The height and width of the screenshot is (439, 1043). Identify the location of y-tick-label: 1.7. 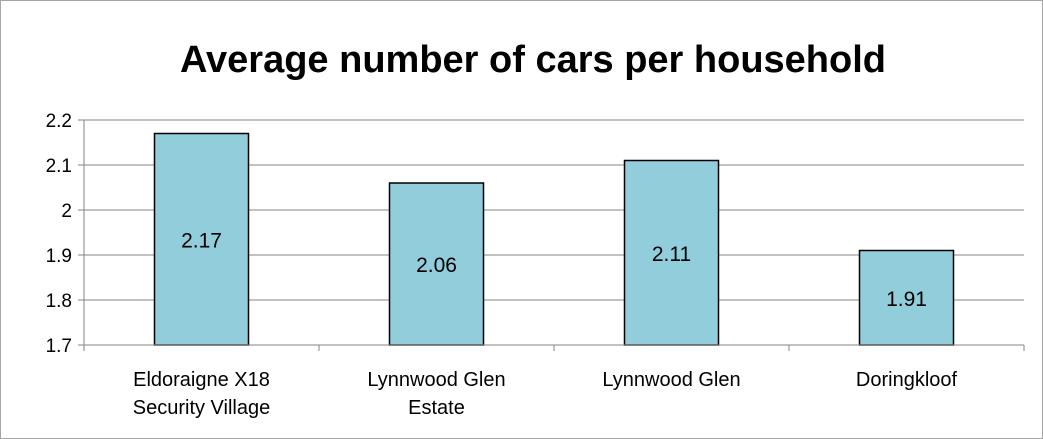
(59, 346).